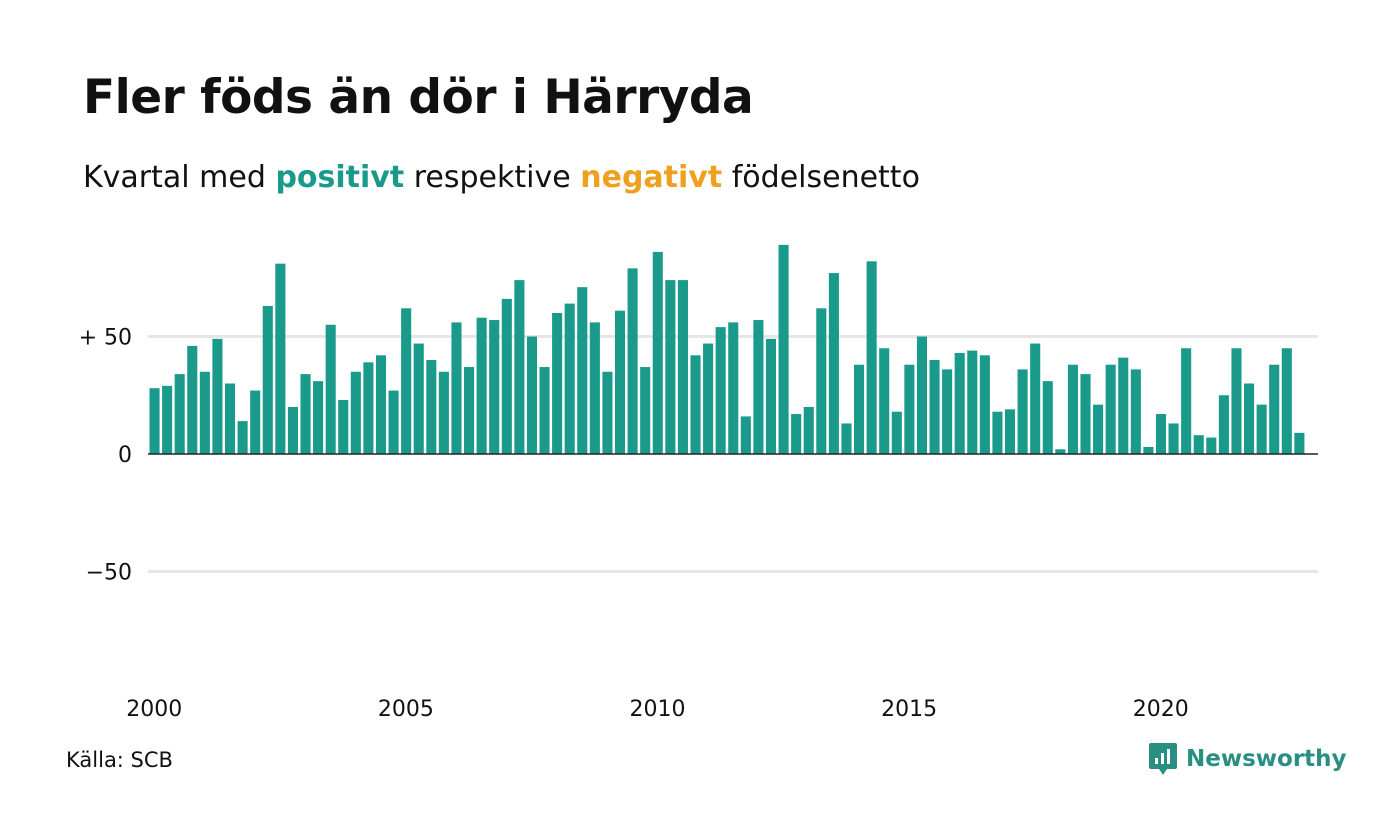  What do you see at coordinates (796, 434) in the screenshot?
I see `bar-2012-q4` at bounding box center [796, 434].